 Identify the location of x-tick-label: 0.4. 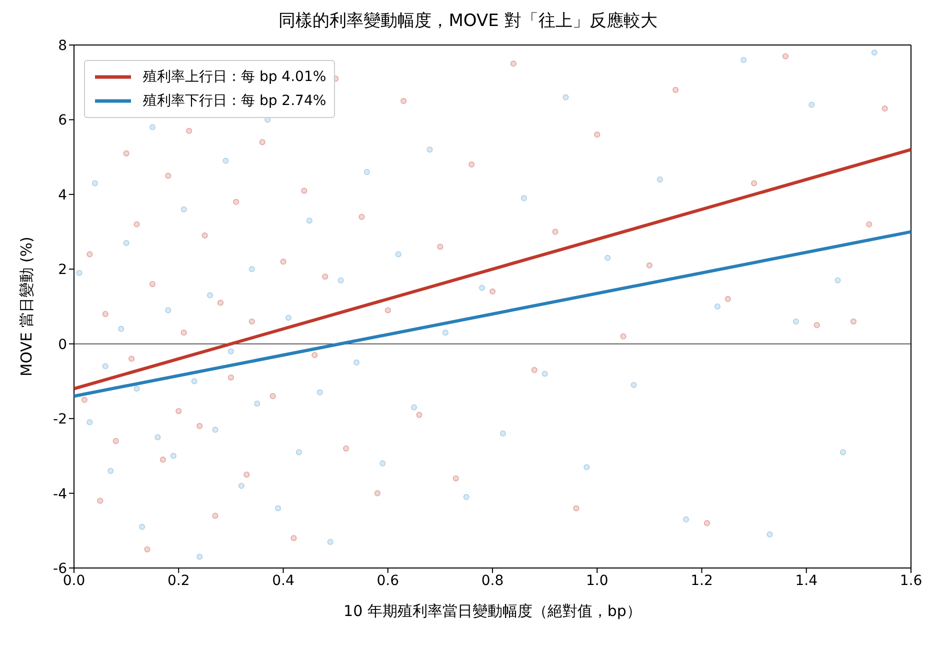
(283, 580).